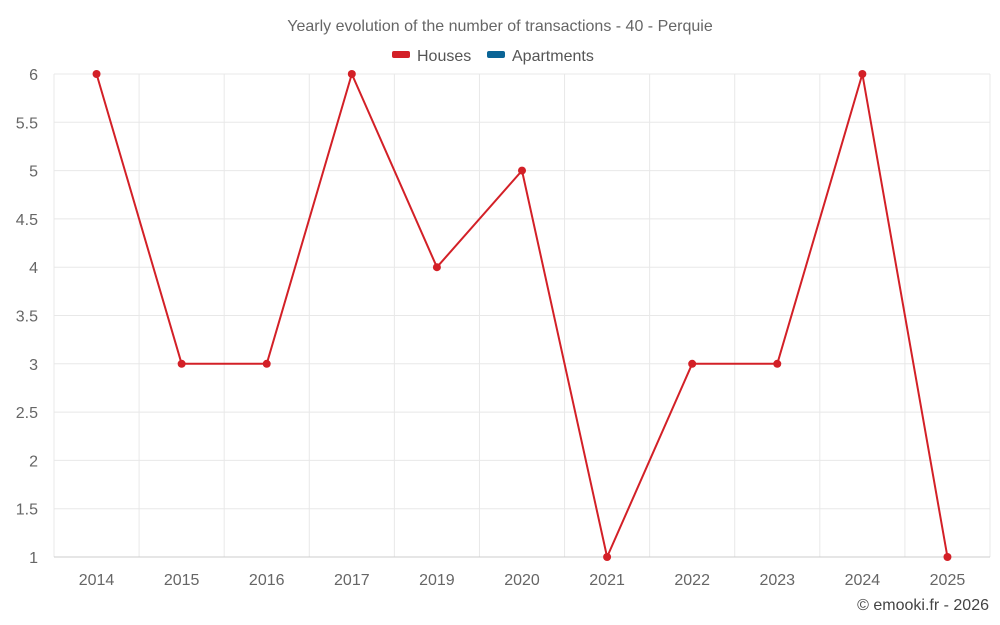 This screenshot has width=1000, height=625. I want to click on x-tick-label: 2023, so click(777, 580).